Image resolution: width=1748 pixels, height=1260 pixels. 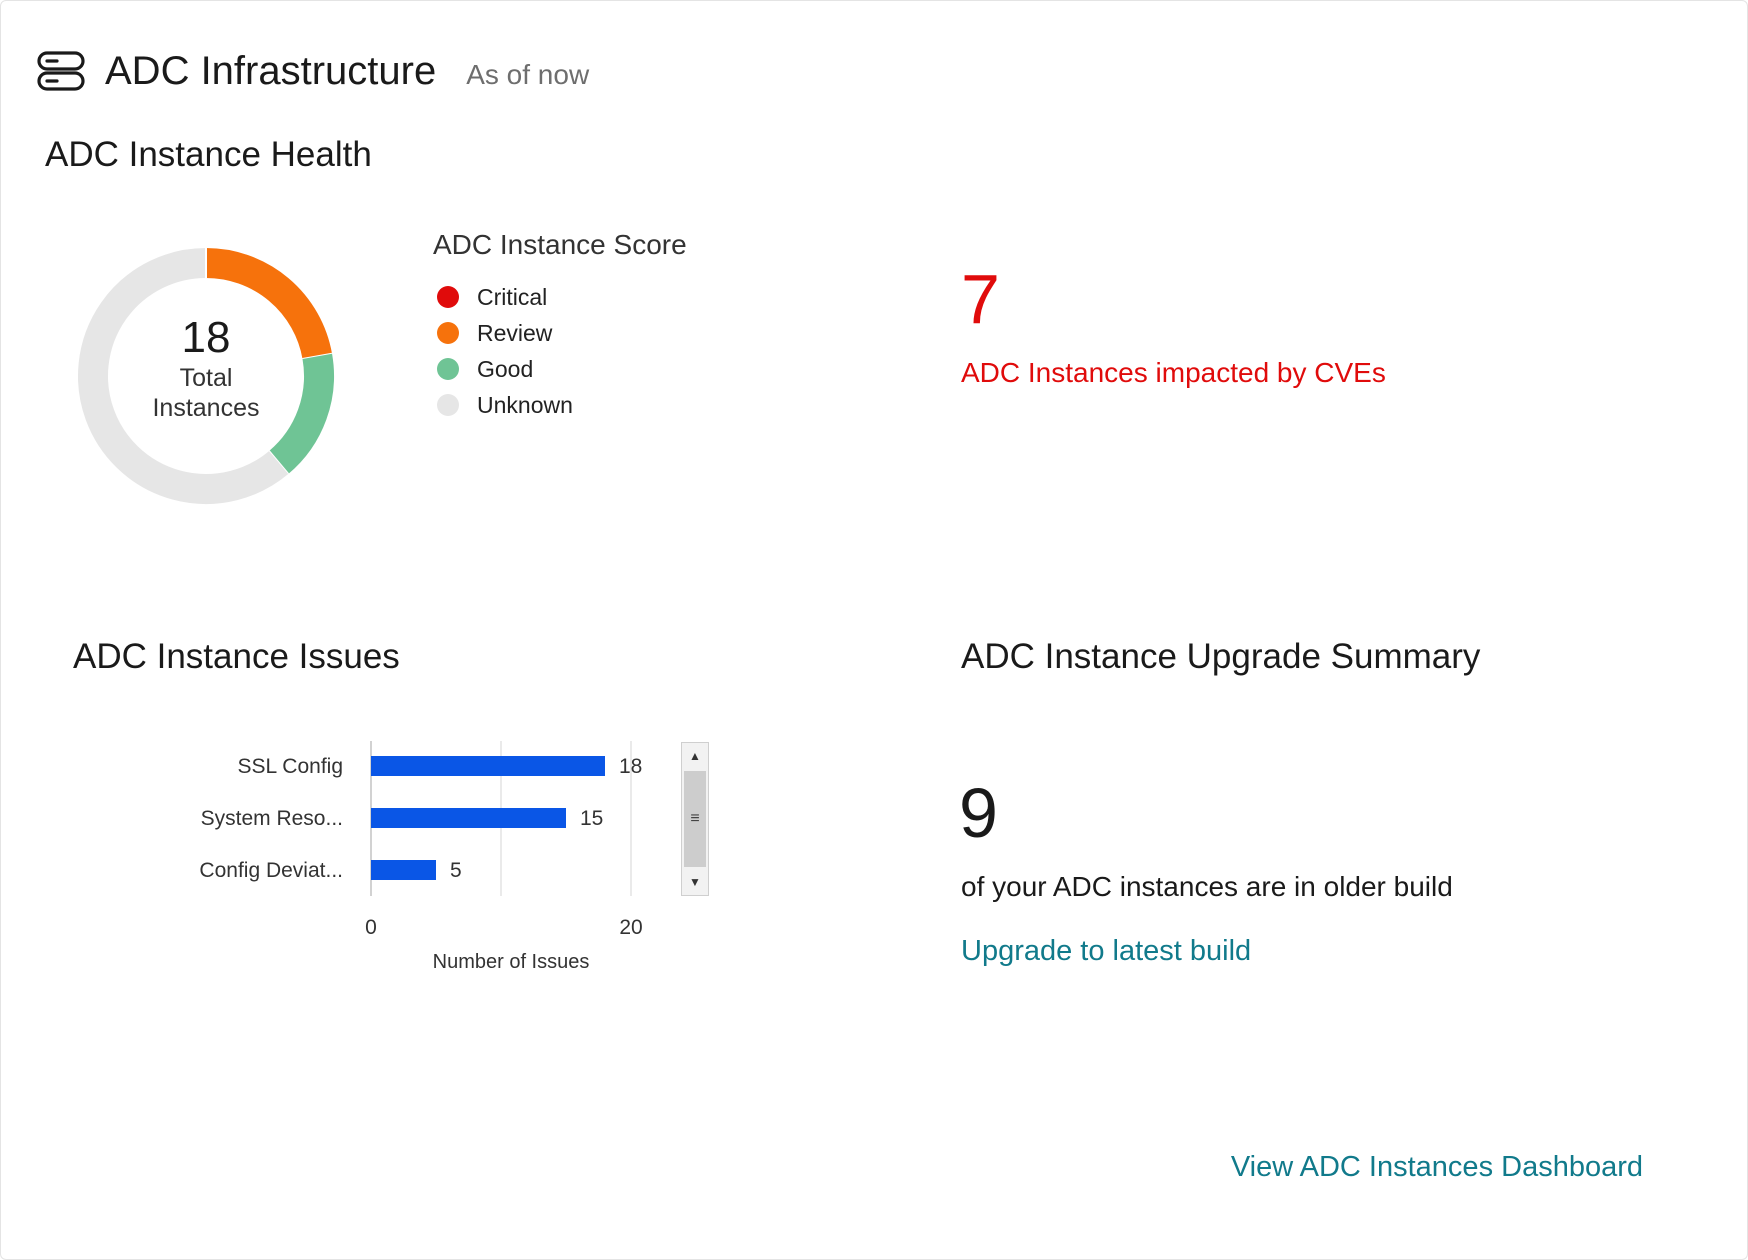 What do you see at coordinates (317, 356) in the screenshot?
I see `donut-separator` at bounding box center [317, 356].